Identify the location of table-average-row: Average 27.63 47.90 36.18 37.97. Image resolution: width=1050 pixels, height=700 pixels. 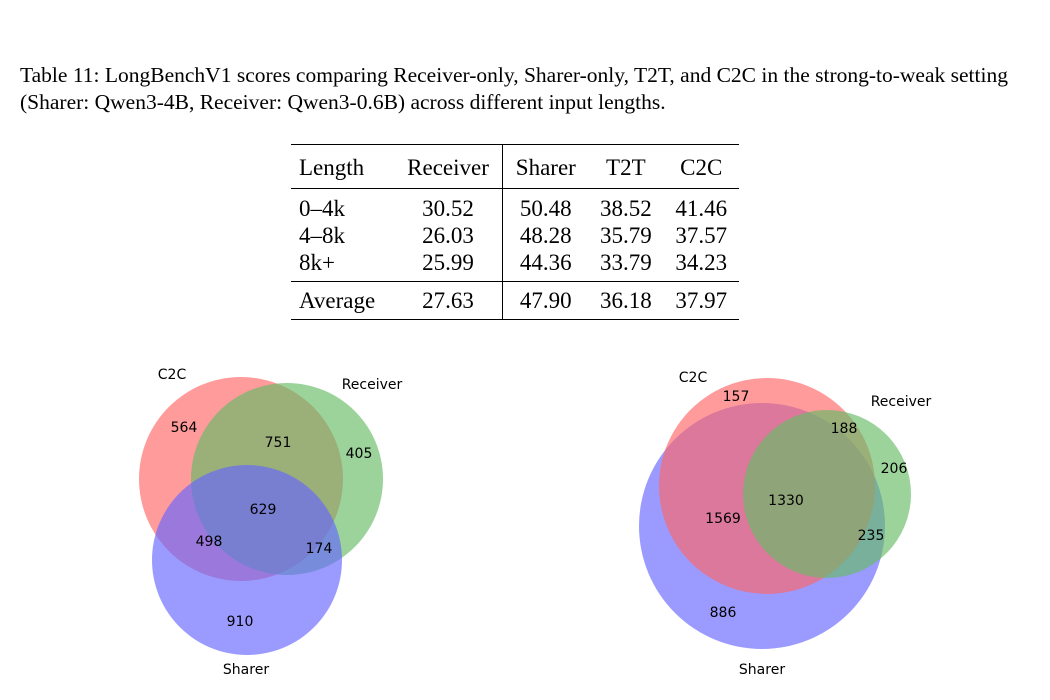
(515, 300).